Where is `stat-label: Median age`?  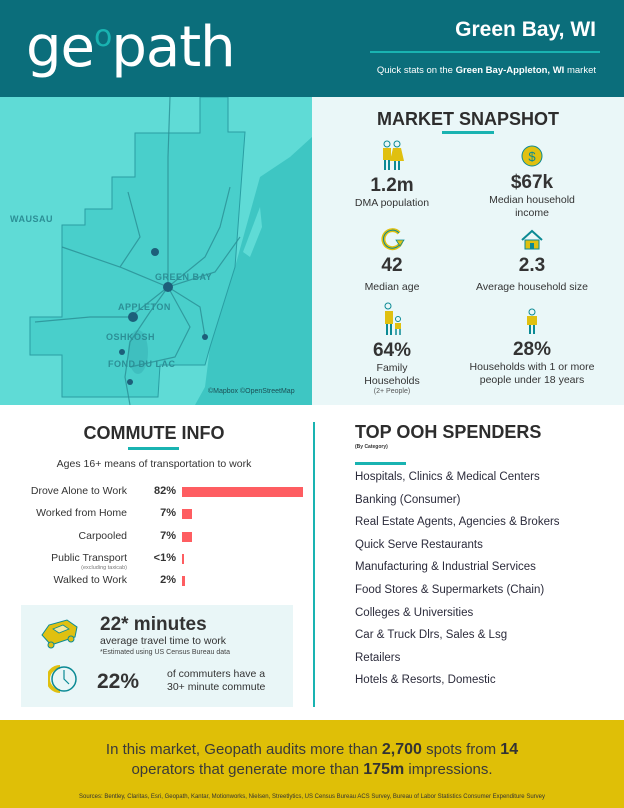 stat-label: Median age is located at coordinates (392, 287).